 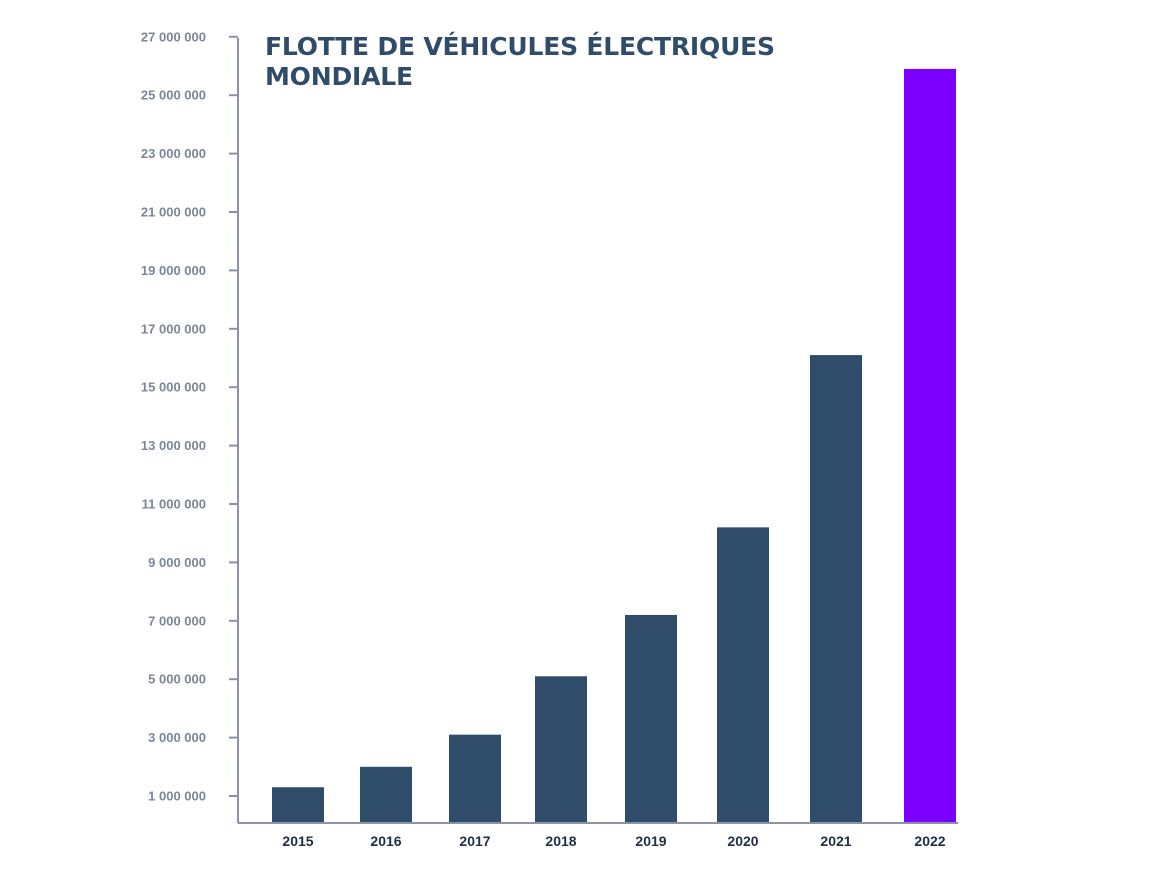 What do you see at coordinates (651, 718) in the screenshot?
I see `bar-2019` at bounding box center [651, 718].